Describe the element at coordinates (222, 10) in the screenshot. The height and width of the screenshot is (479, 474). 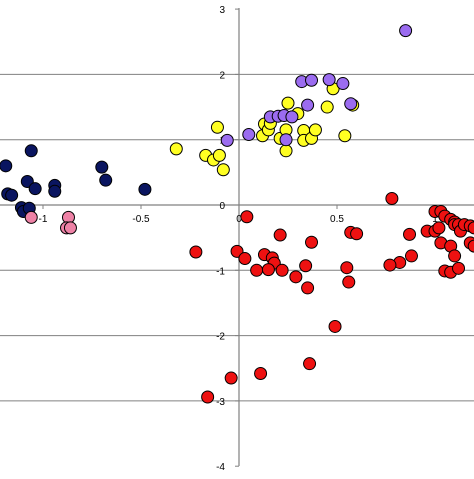
I see `y-tick-label: 3` at that location.